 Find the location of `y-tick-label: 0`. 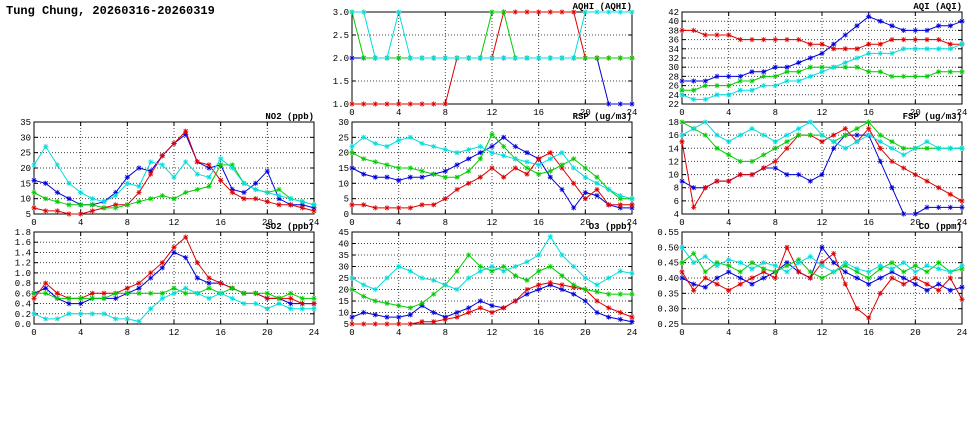

y-tick-label: 0 is located at coordinates (346, 215).